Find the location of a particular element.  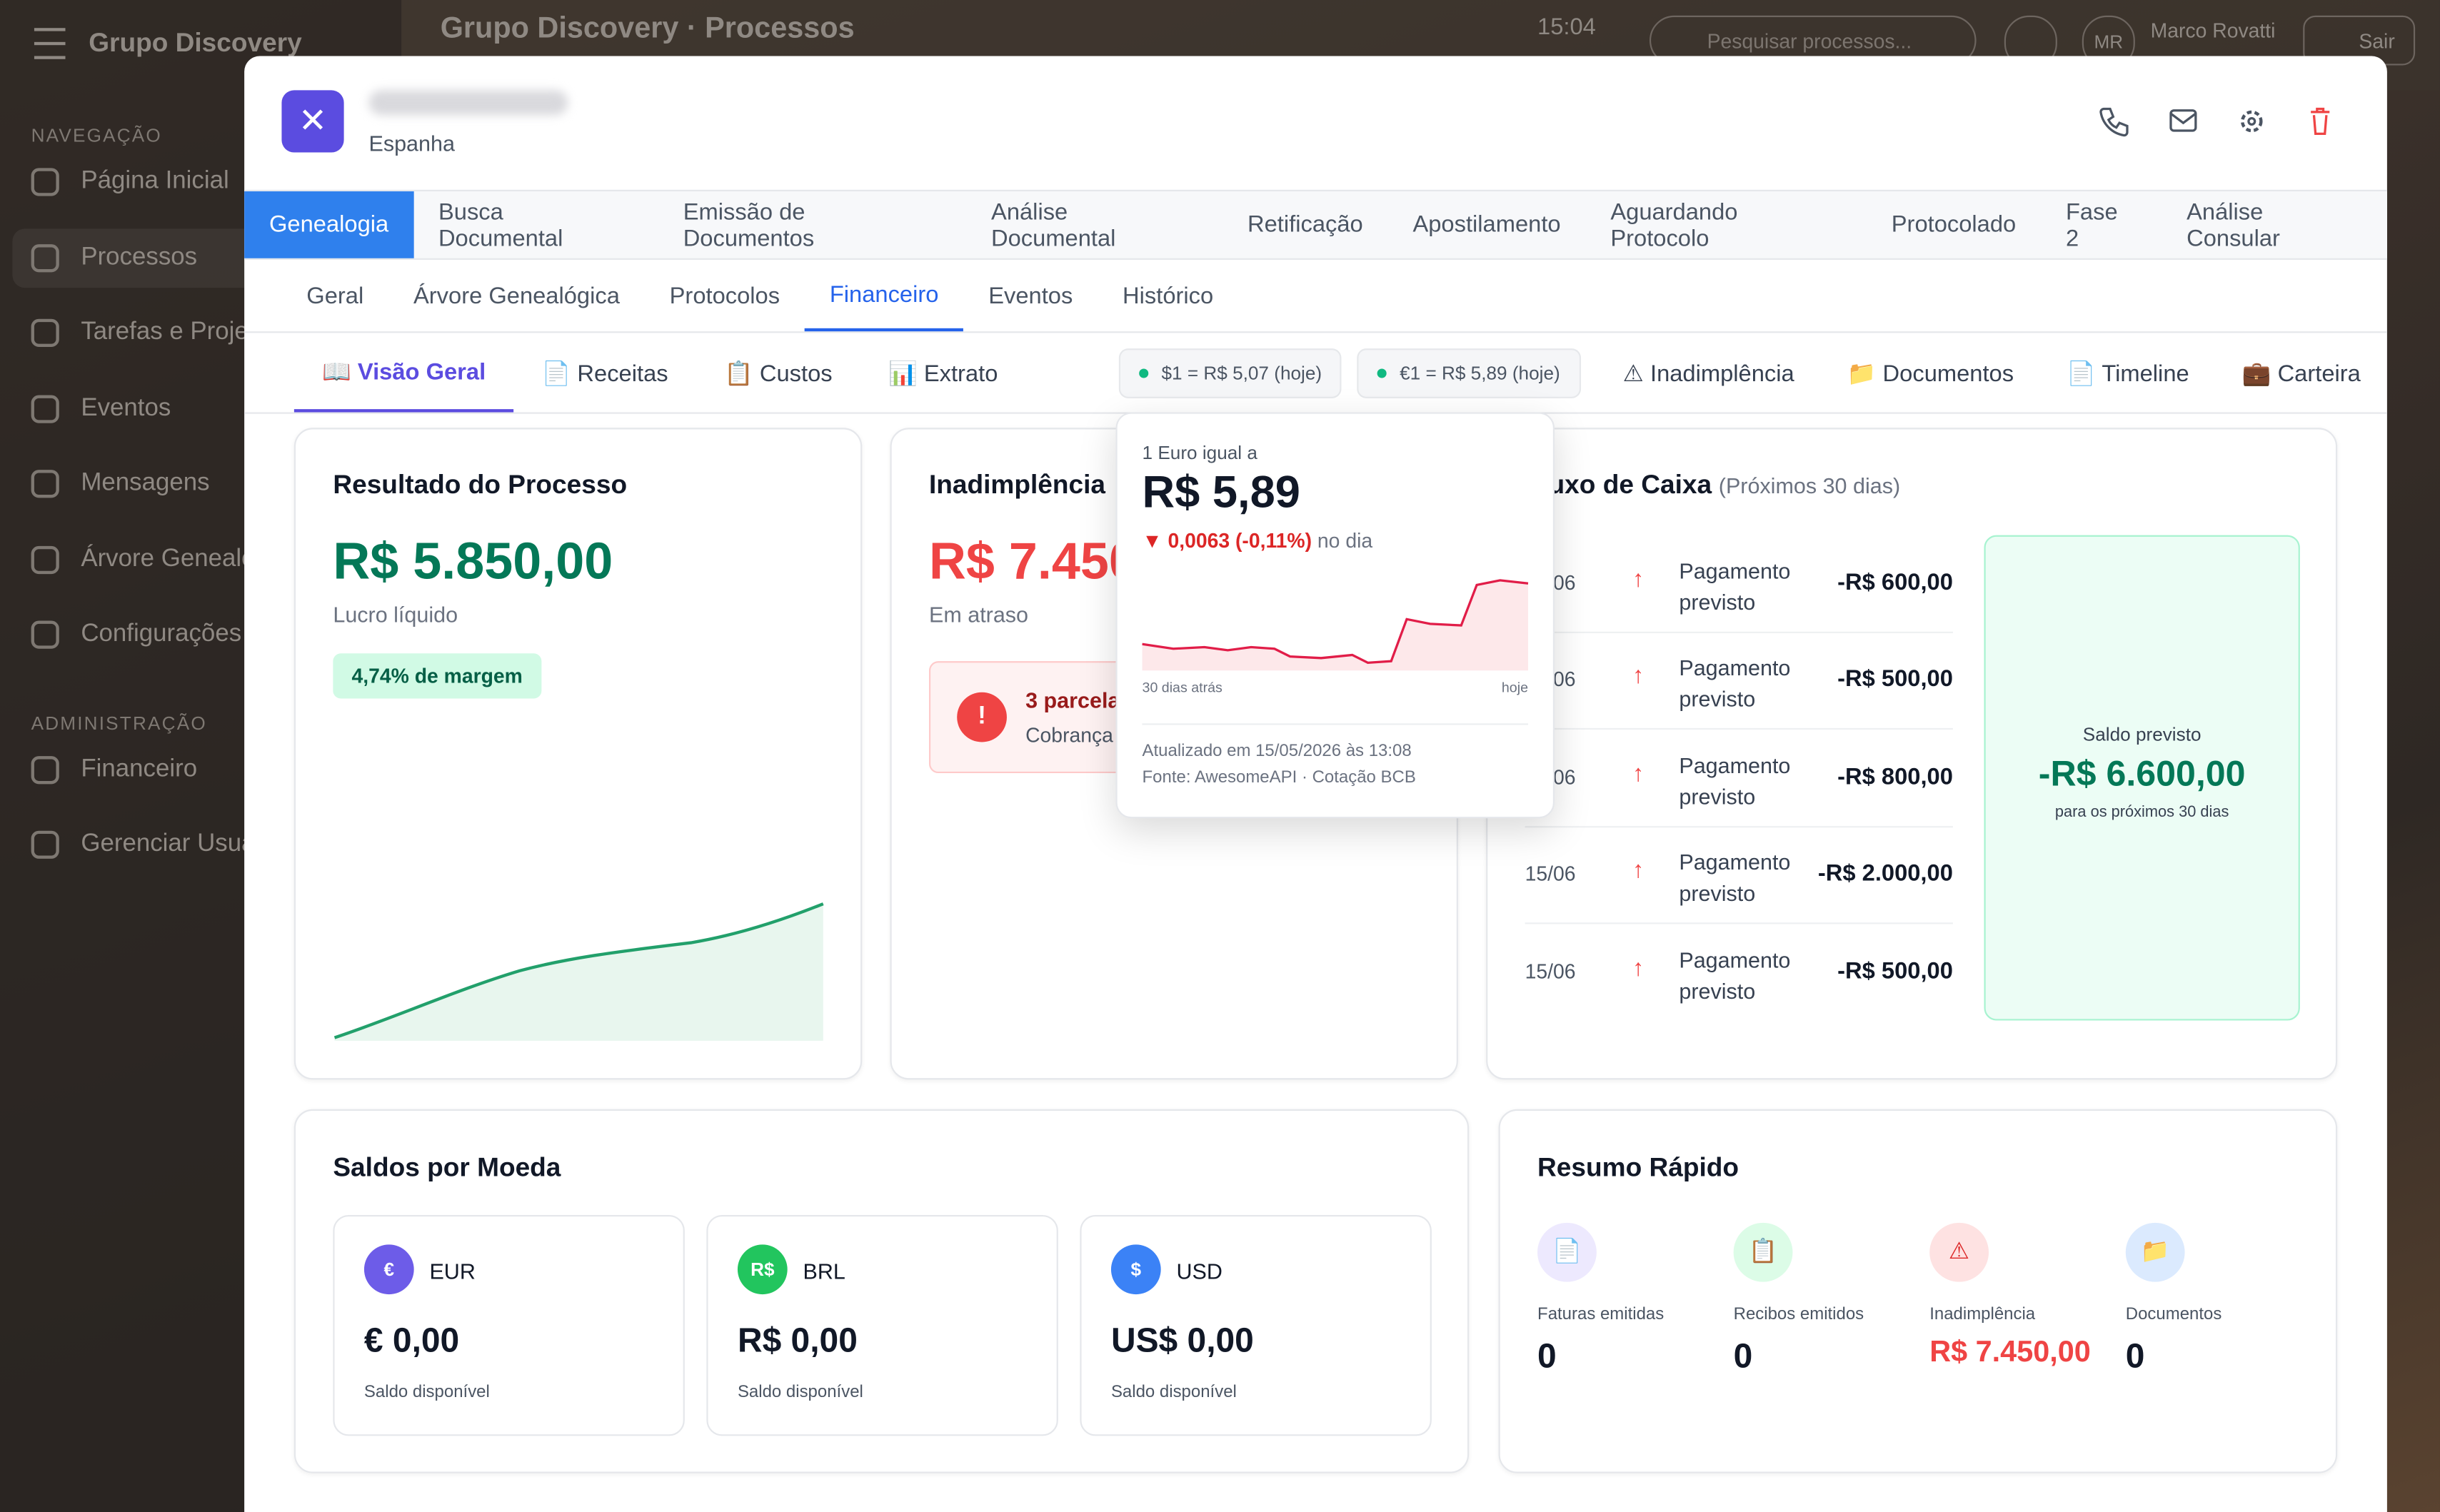

stage-tab: Busca Documental is located at coordinates (500, 224).